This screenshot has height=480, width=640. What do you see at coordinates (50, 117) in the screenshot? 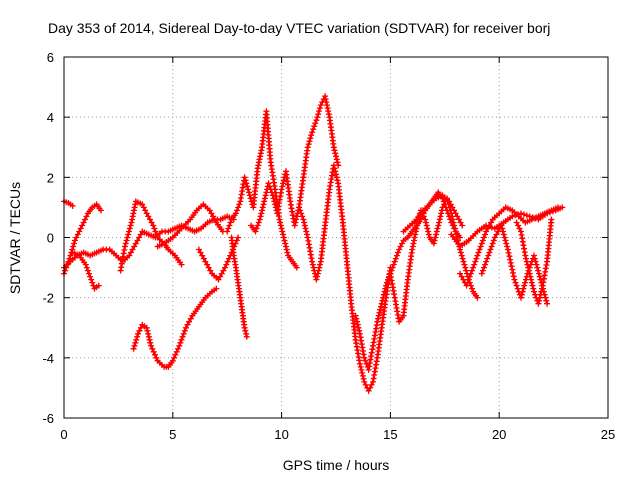
I see `y-tick-label: 4` at bounding box center [50, 117].